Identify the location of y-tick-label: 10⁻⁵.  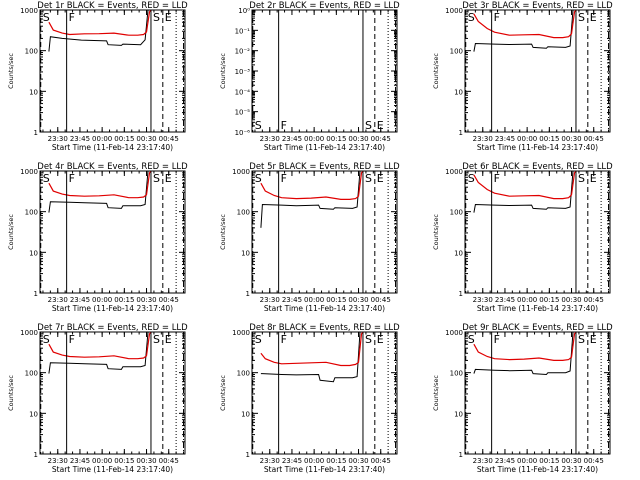
(243, 113).